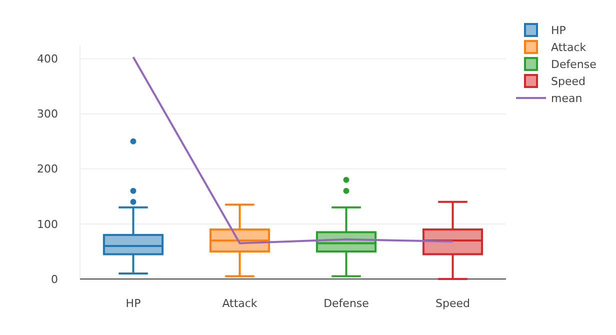 This screenshot has width=616, height=335. I want to click on legend-label: Defense, so click(574, 64).